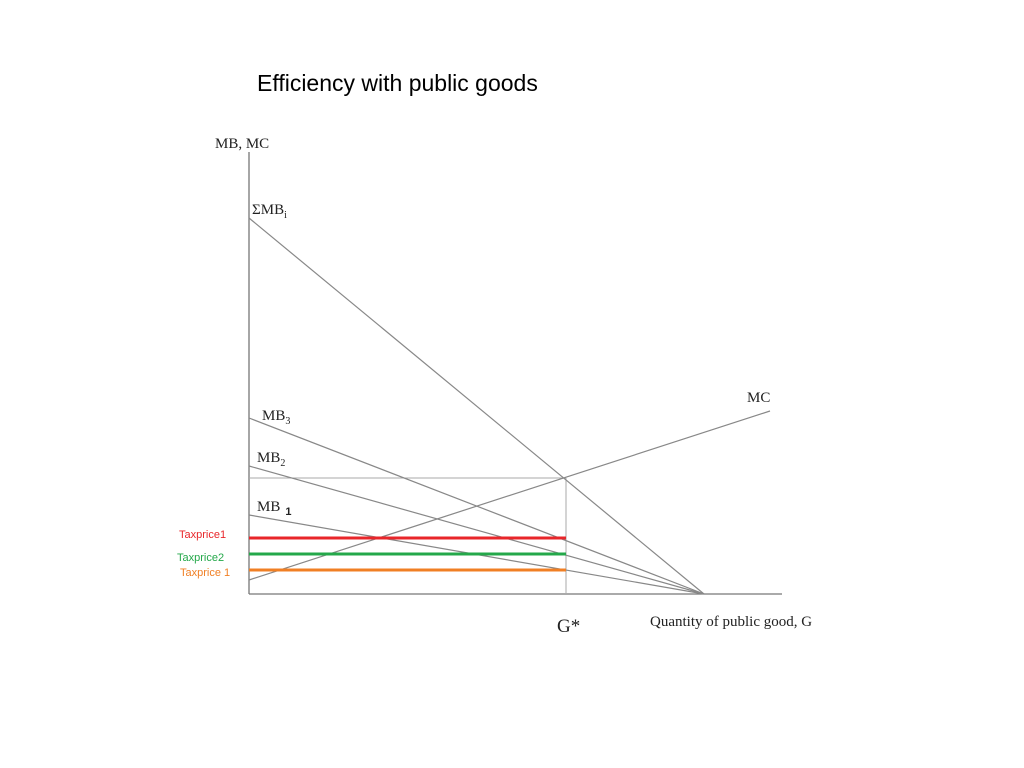 This screenshot has width=1024, height=768. I want to click on mb2-label-base: MB, so click(268, 458).